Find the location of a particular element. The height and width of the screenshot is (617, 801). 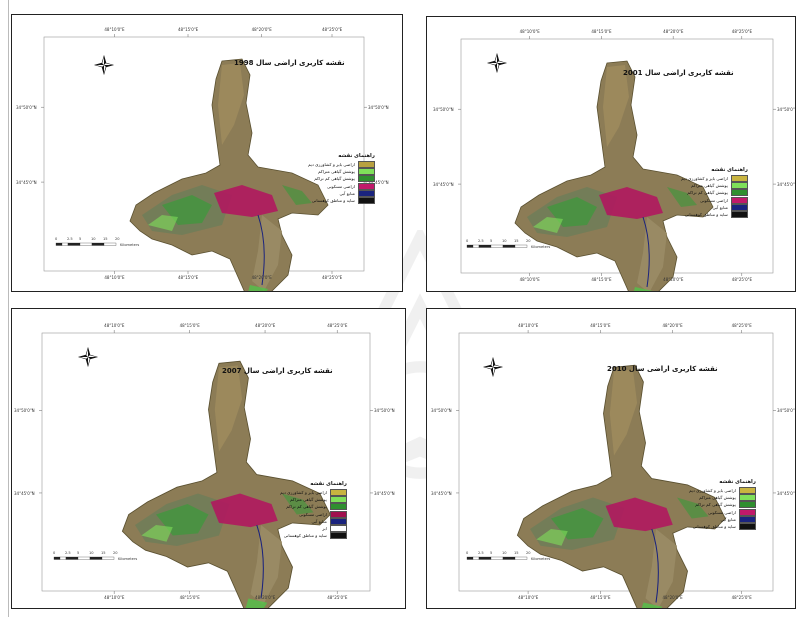

map-frame is located at coordinates (617, 156).